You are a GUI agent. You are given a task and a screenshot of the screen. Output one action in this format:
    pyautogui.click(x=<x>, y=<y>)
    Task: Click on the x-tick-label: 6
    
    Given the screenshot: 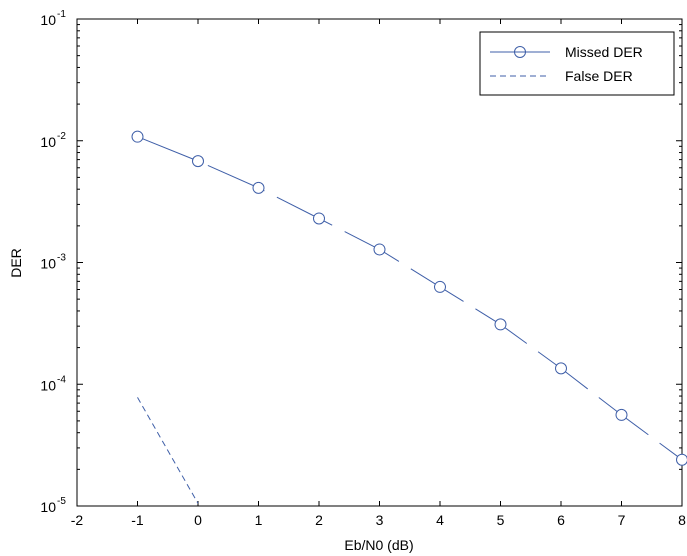 What is the action you would take?
    pyautogui.click(x=561, y=520)
    